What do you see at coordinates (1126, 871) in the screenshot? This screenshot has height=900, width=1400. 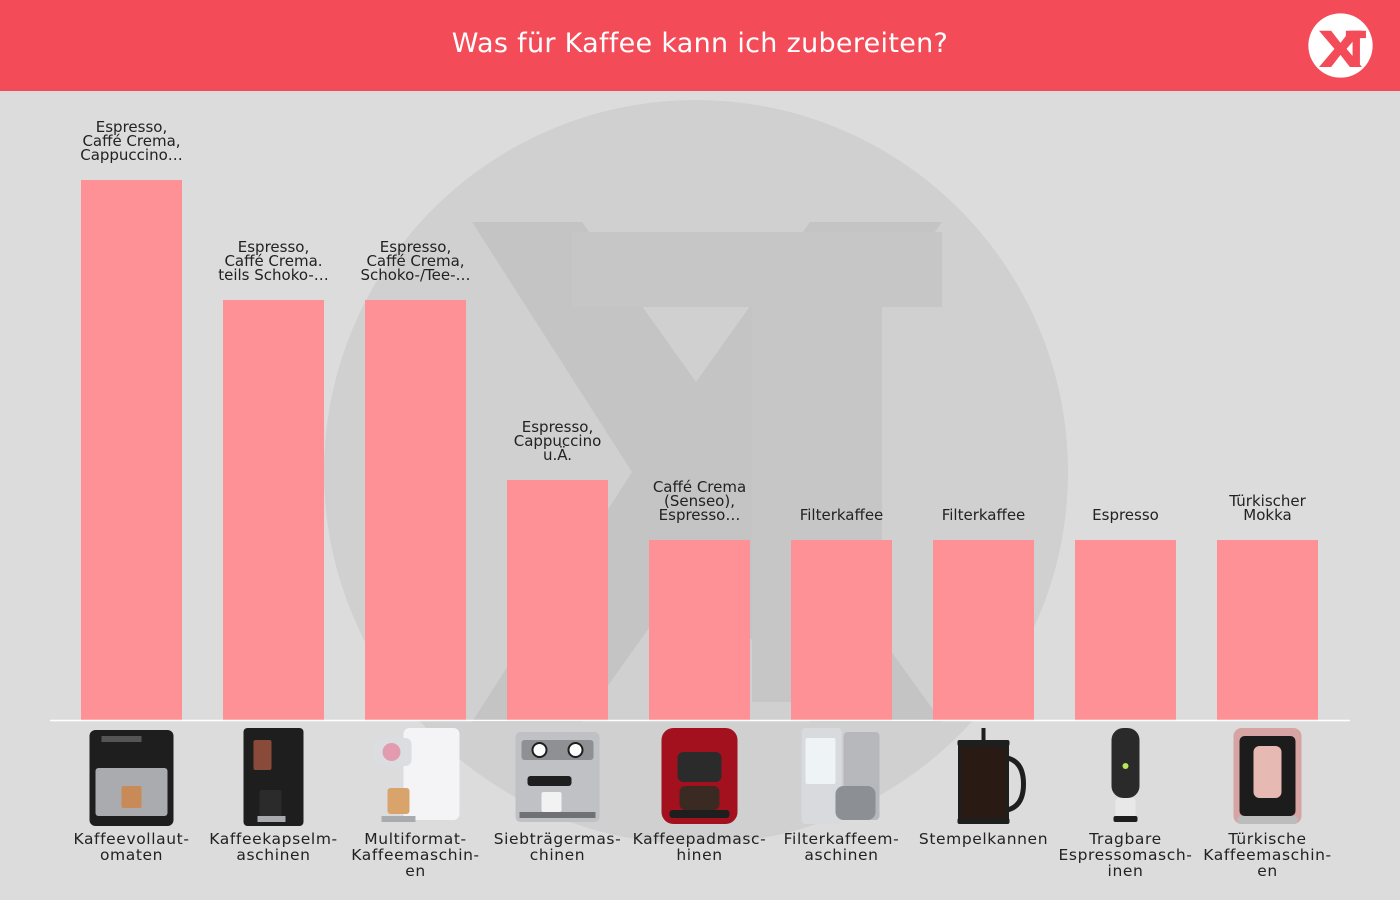 I see `category-label: inen` at bounding box center [1126, 871].